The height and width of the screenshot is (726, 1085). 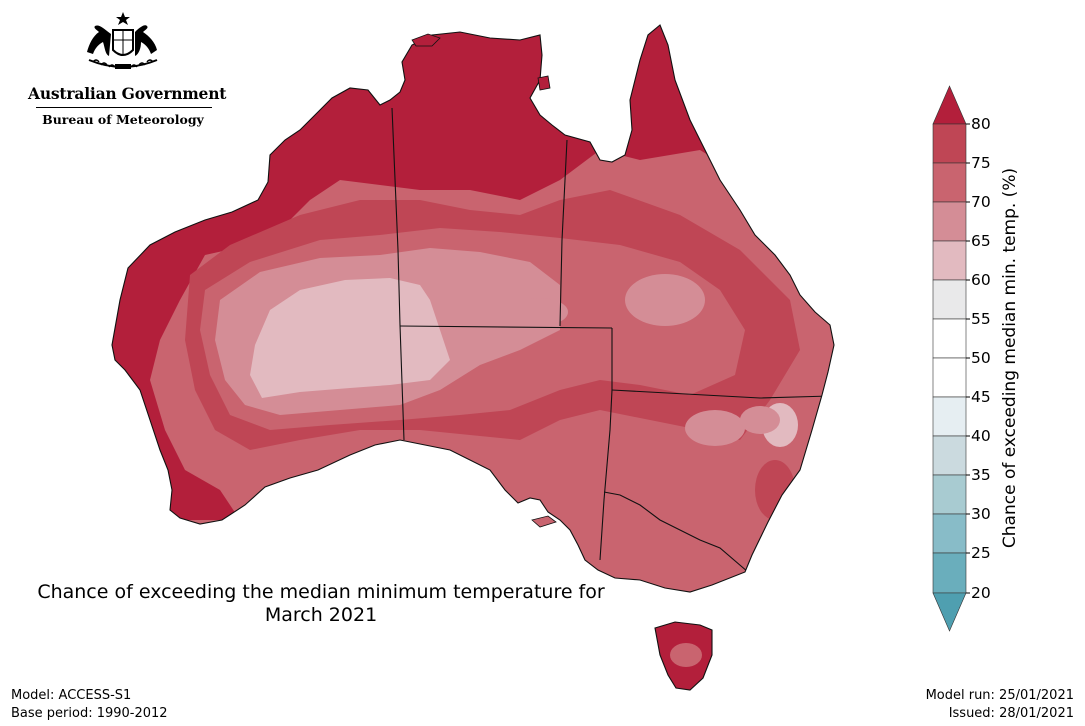 I want to click on tick-label-25: 25, so click(x=981, y=553).